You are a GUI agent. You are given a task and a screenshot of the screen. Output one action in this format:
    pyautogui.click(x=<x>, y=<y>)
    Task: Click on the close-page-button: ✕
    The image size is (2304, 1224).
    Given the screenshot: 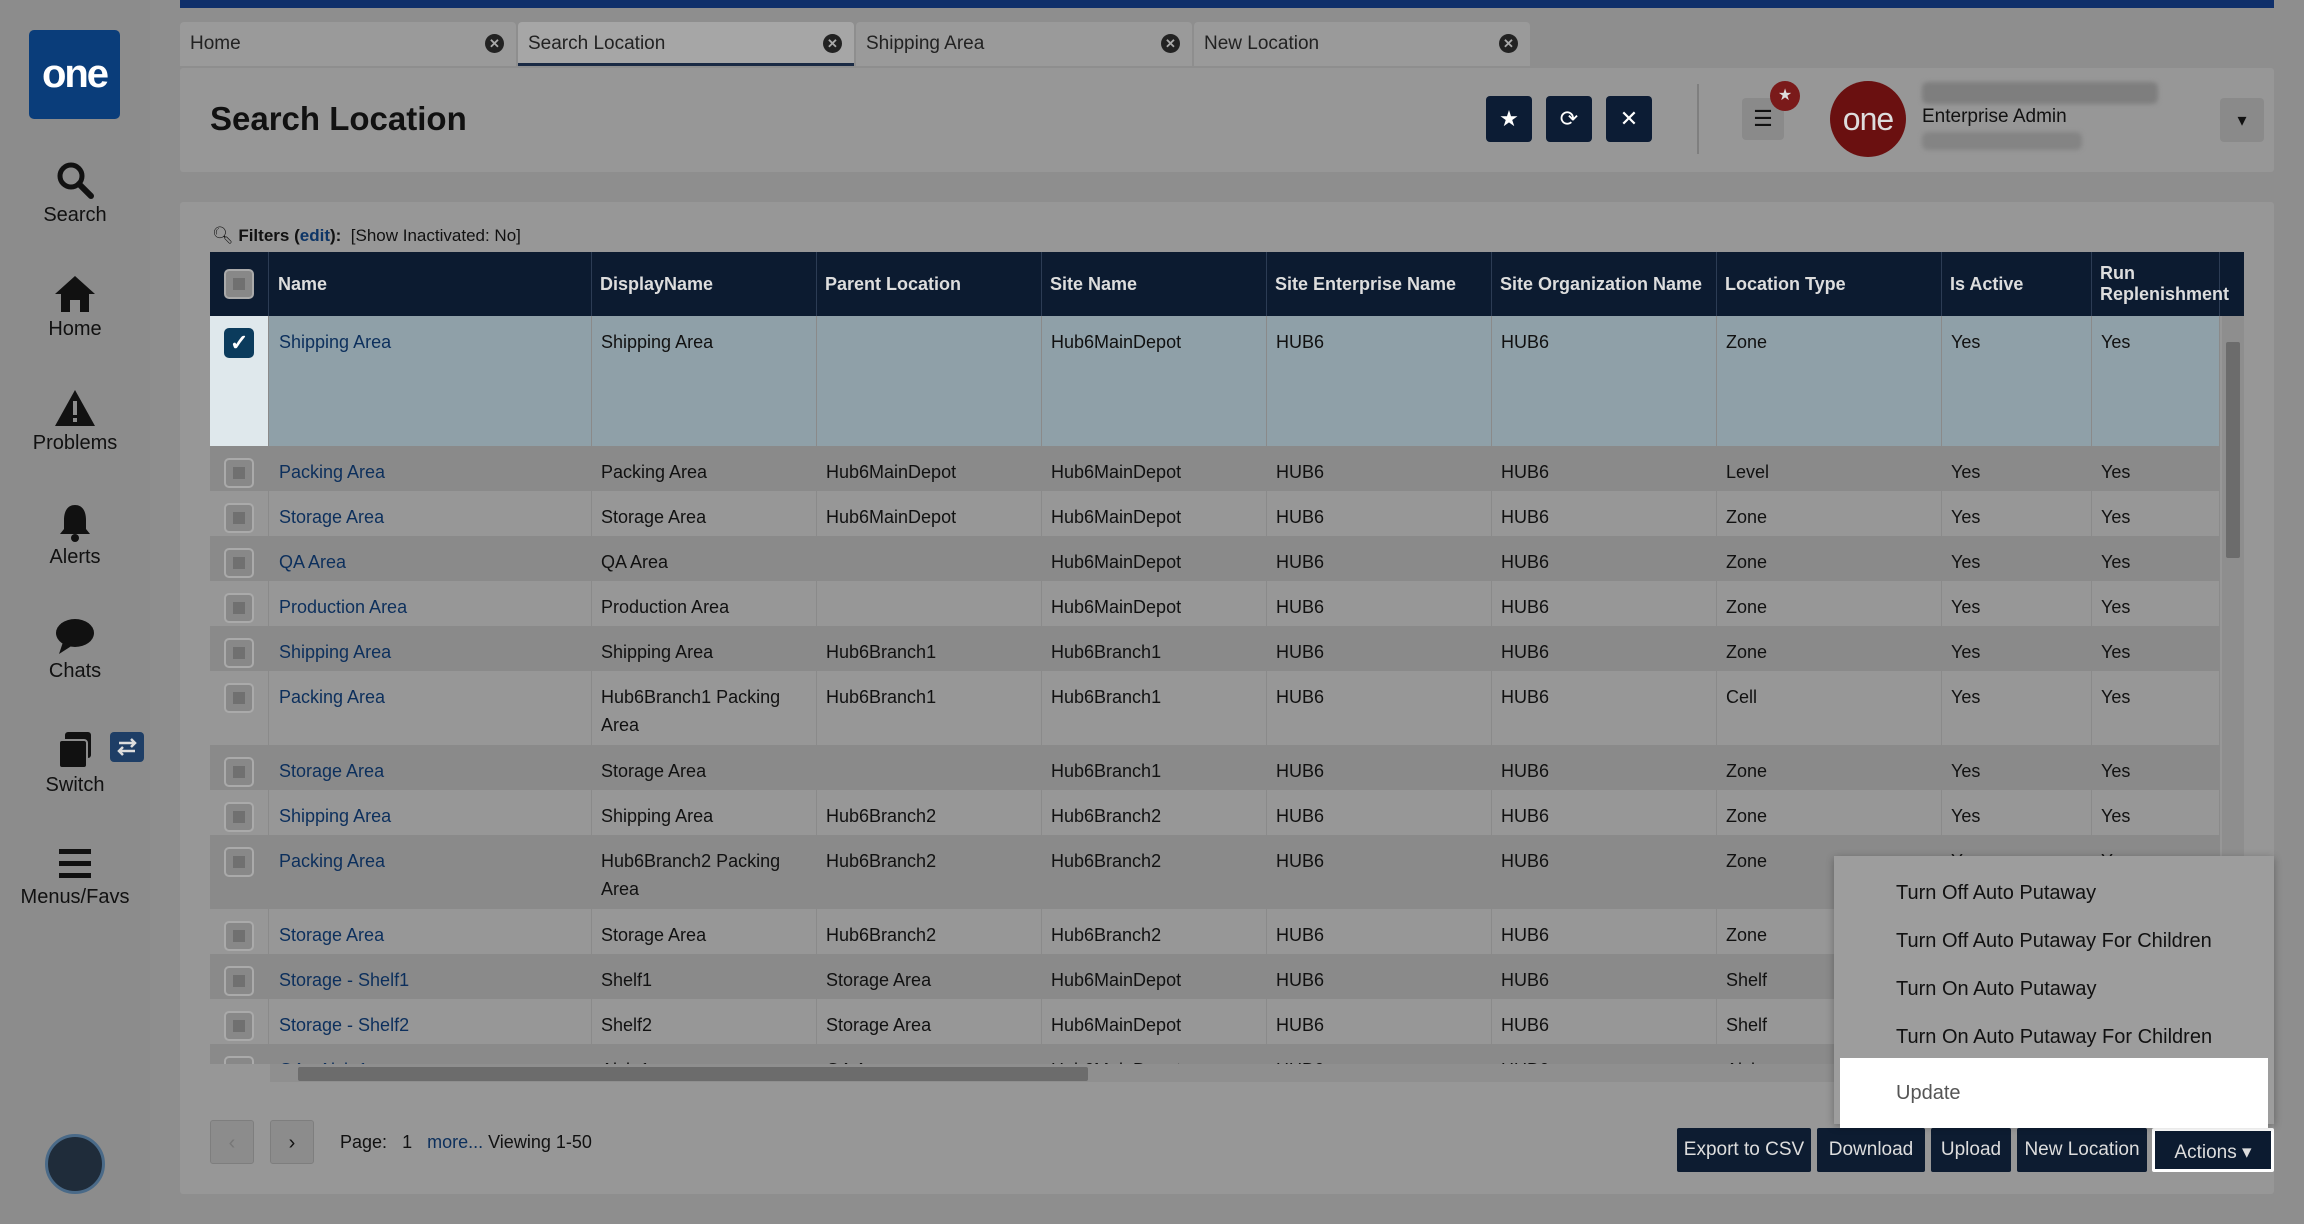 What is the action you would take?
    pyautogui.click(x=1629, y=119)
    